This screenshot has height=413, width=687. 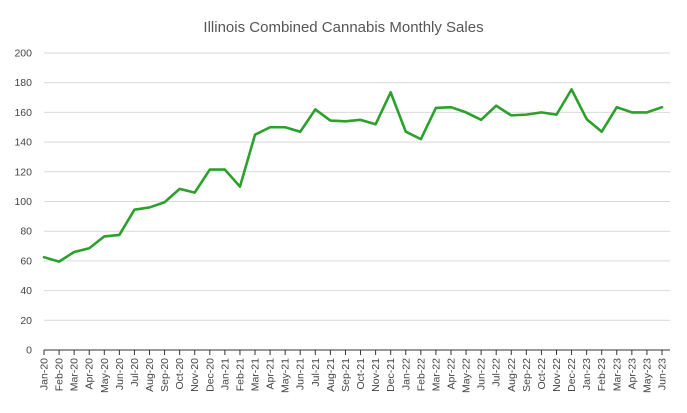 What do you see at coordinates (210, 375) in the screenshot?
I see `x-tick-label: Dec-20` at bounding box center [210, 375].